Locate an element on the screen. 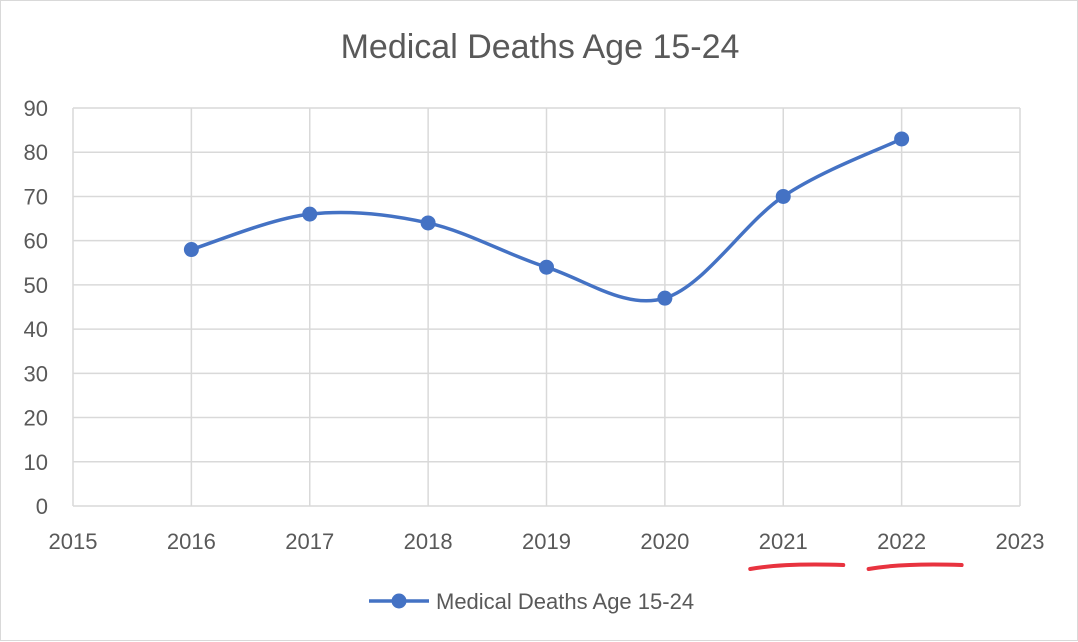  underline-2022 is located at coordinates (915, 566).